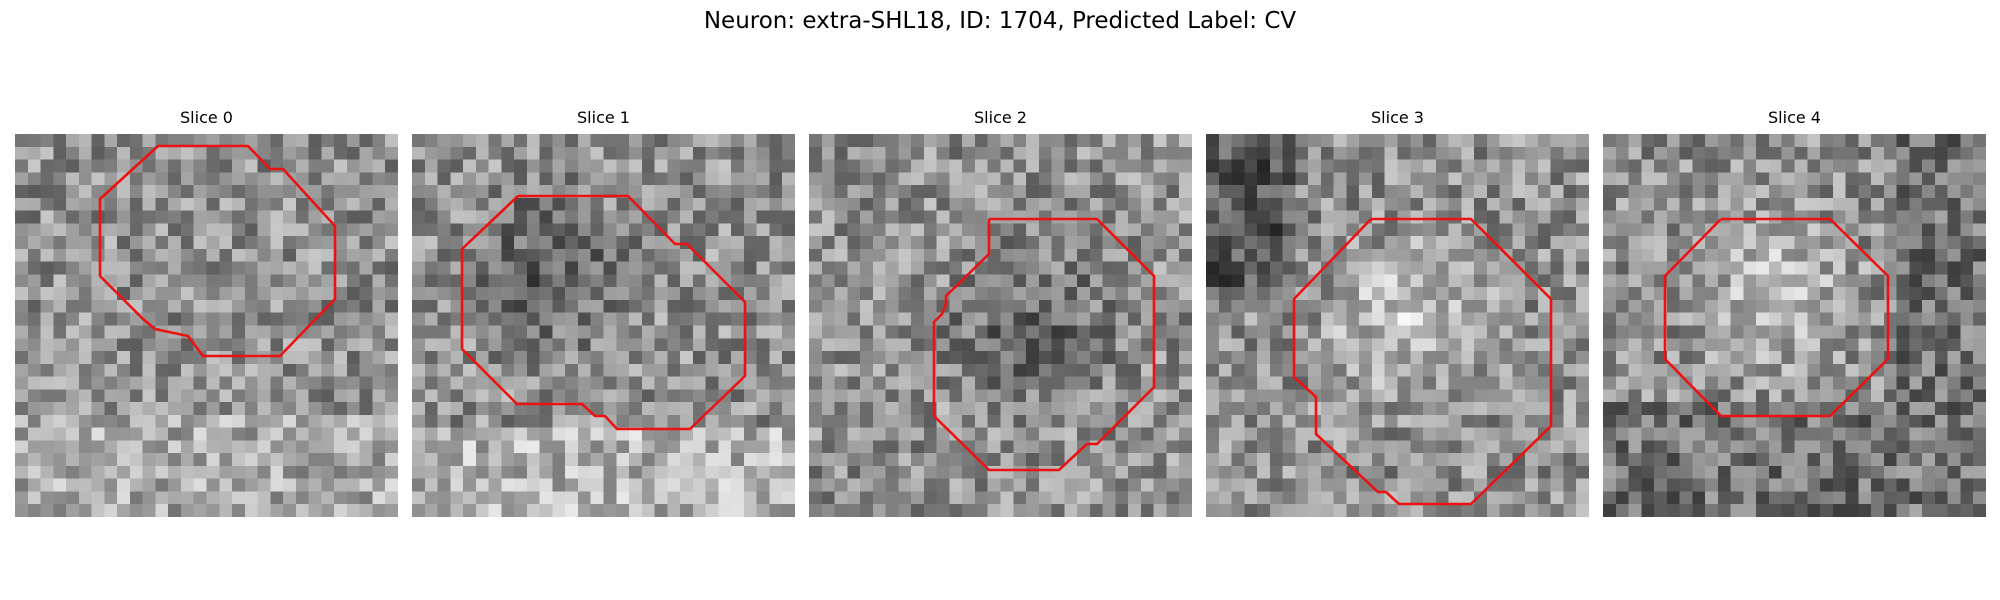 This screenshot has height=600, width=2000. I want to click on slice-title-1: Slice 1, so click(603, 117).